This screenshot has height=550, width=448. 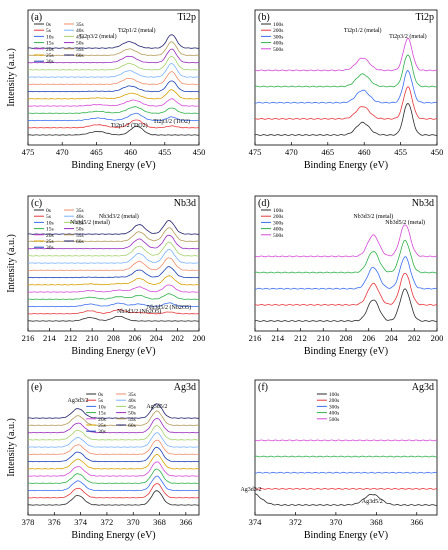 I want to click on legend-label: 5s, so click(x=48, y=31).